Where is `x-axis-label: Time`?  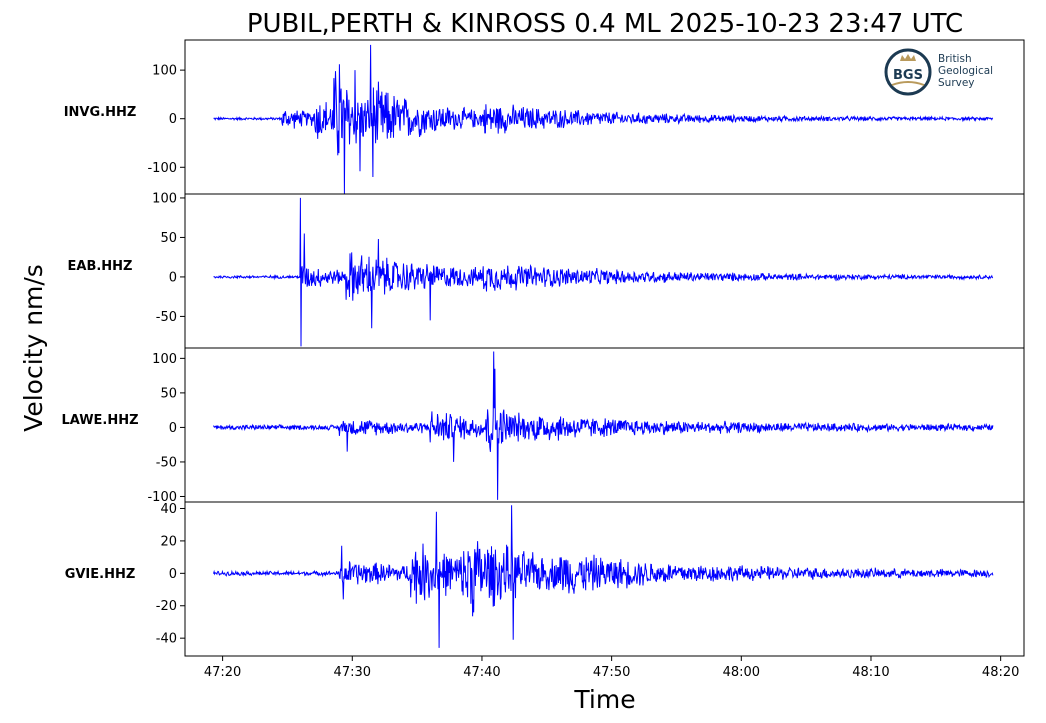
x-axis-label: Time is located at coordinates (604, 699).